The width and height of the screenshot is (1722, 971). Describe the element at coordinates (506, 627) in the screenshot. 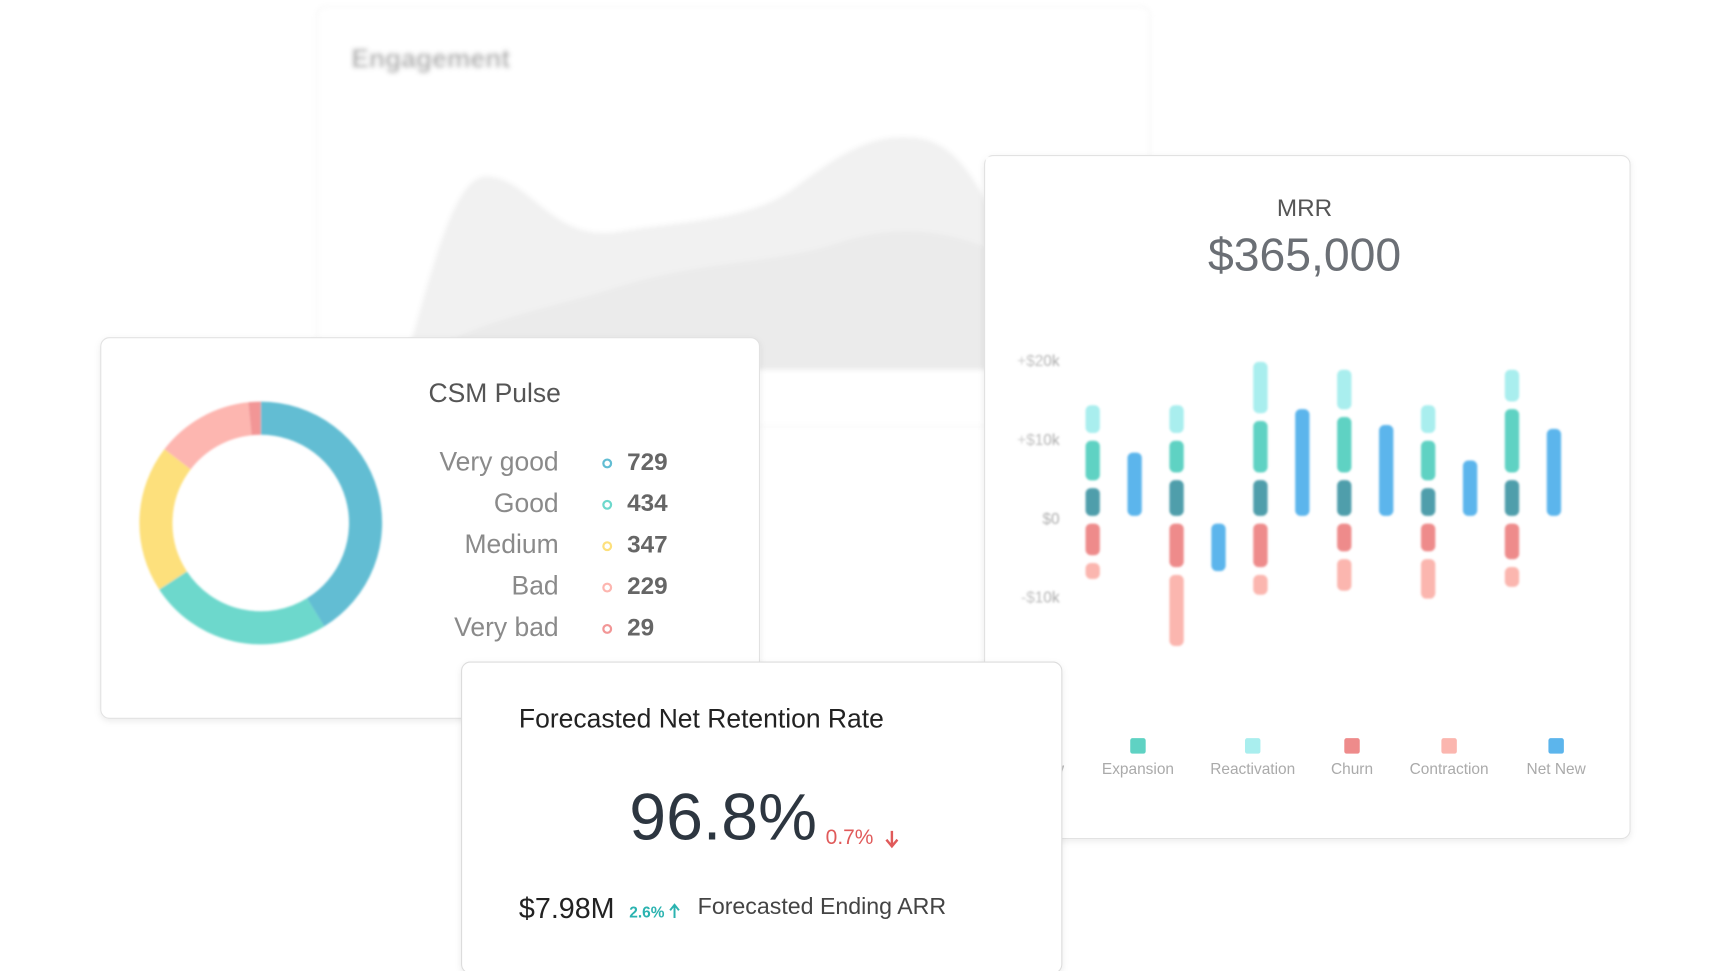

I see `category-label: Very bad` at that location.